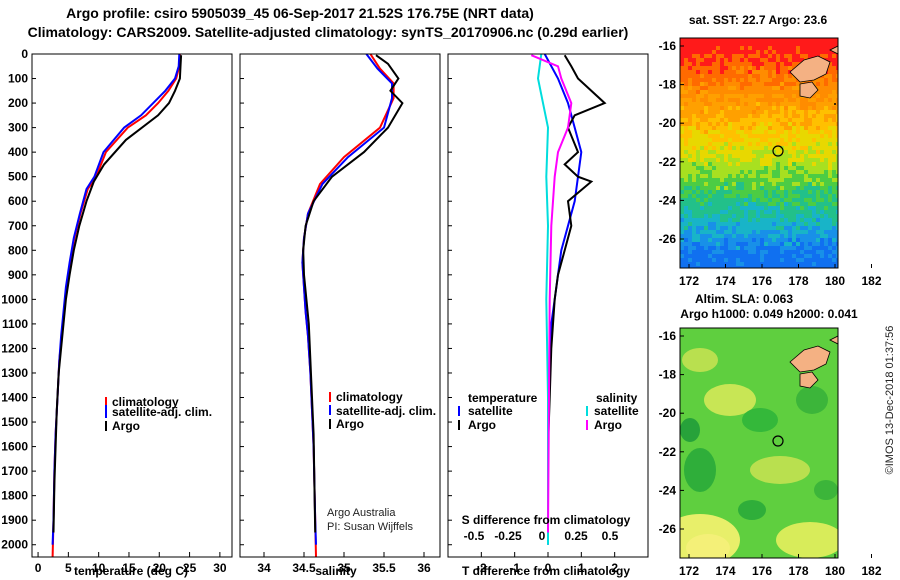 Image resolution: width=900 pixels, height=580 pixels. Describe the element at coordinates (490, 411) in the screenshot. I see `legend-t-satellite: satellite` at that location.